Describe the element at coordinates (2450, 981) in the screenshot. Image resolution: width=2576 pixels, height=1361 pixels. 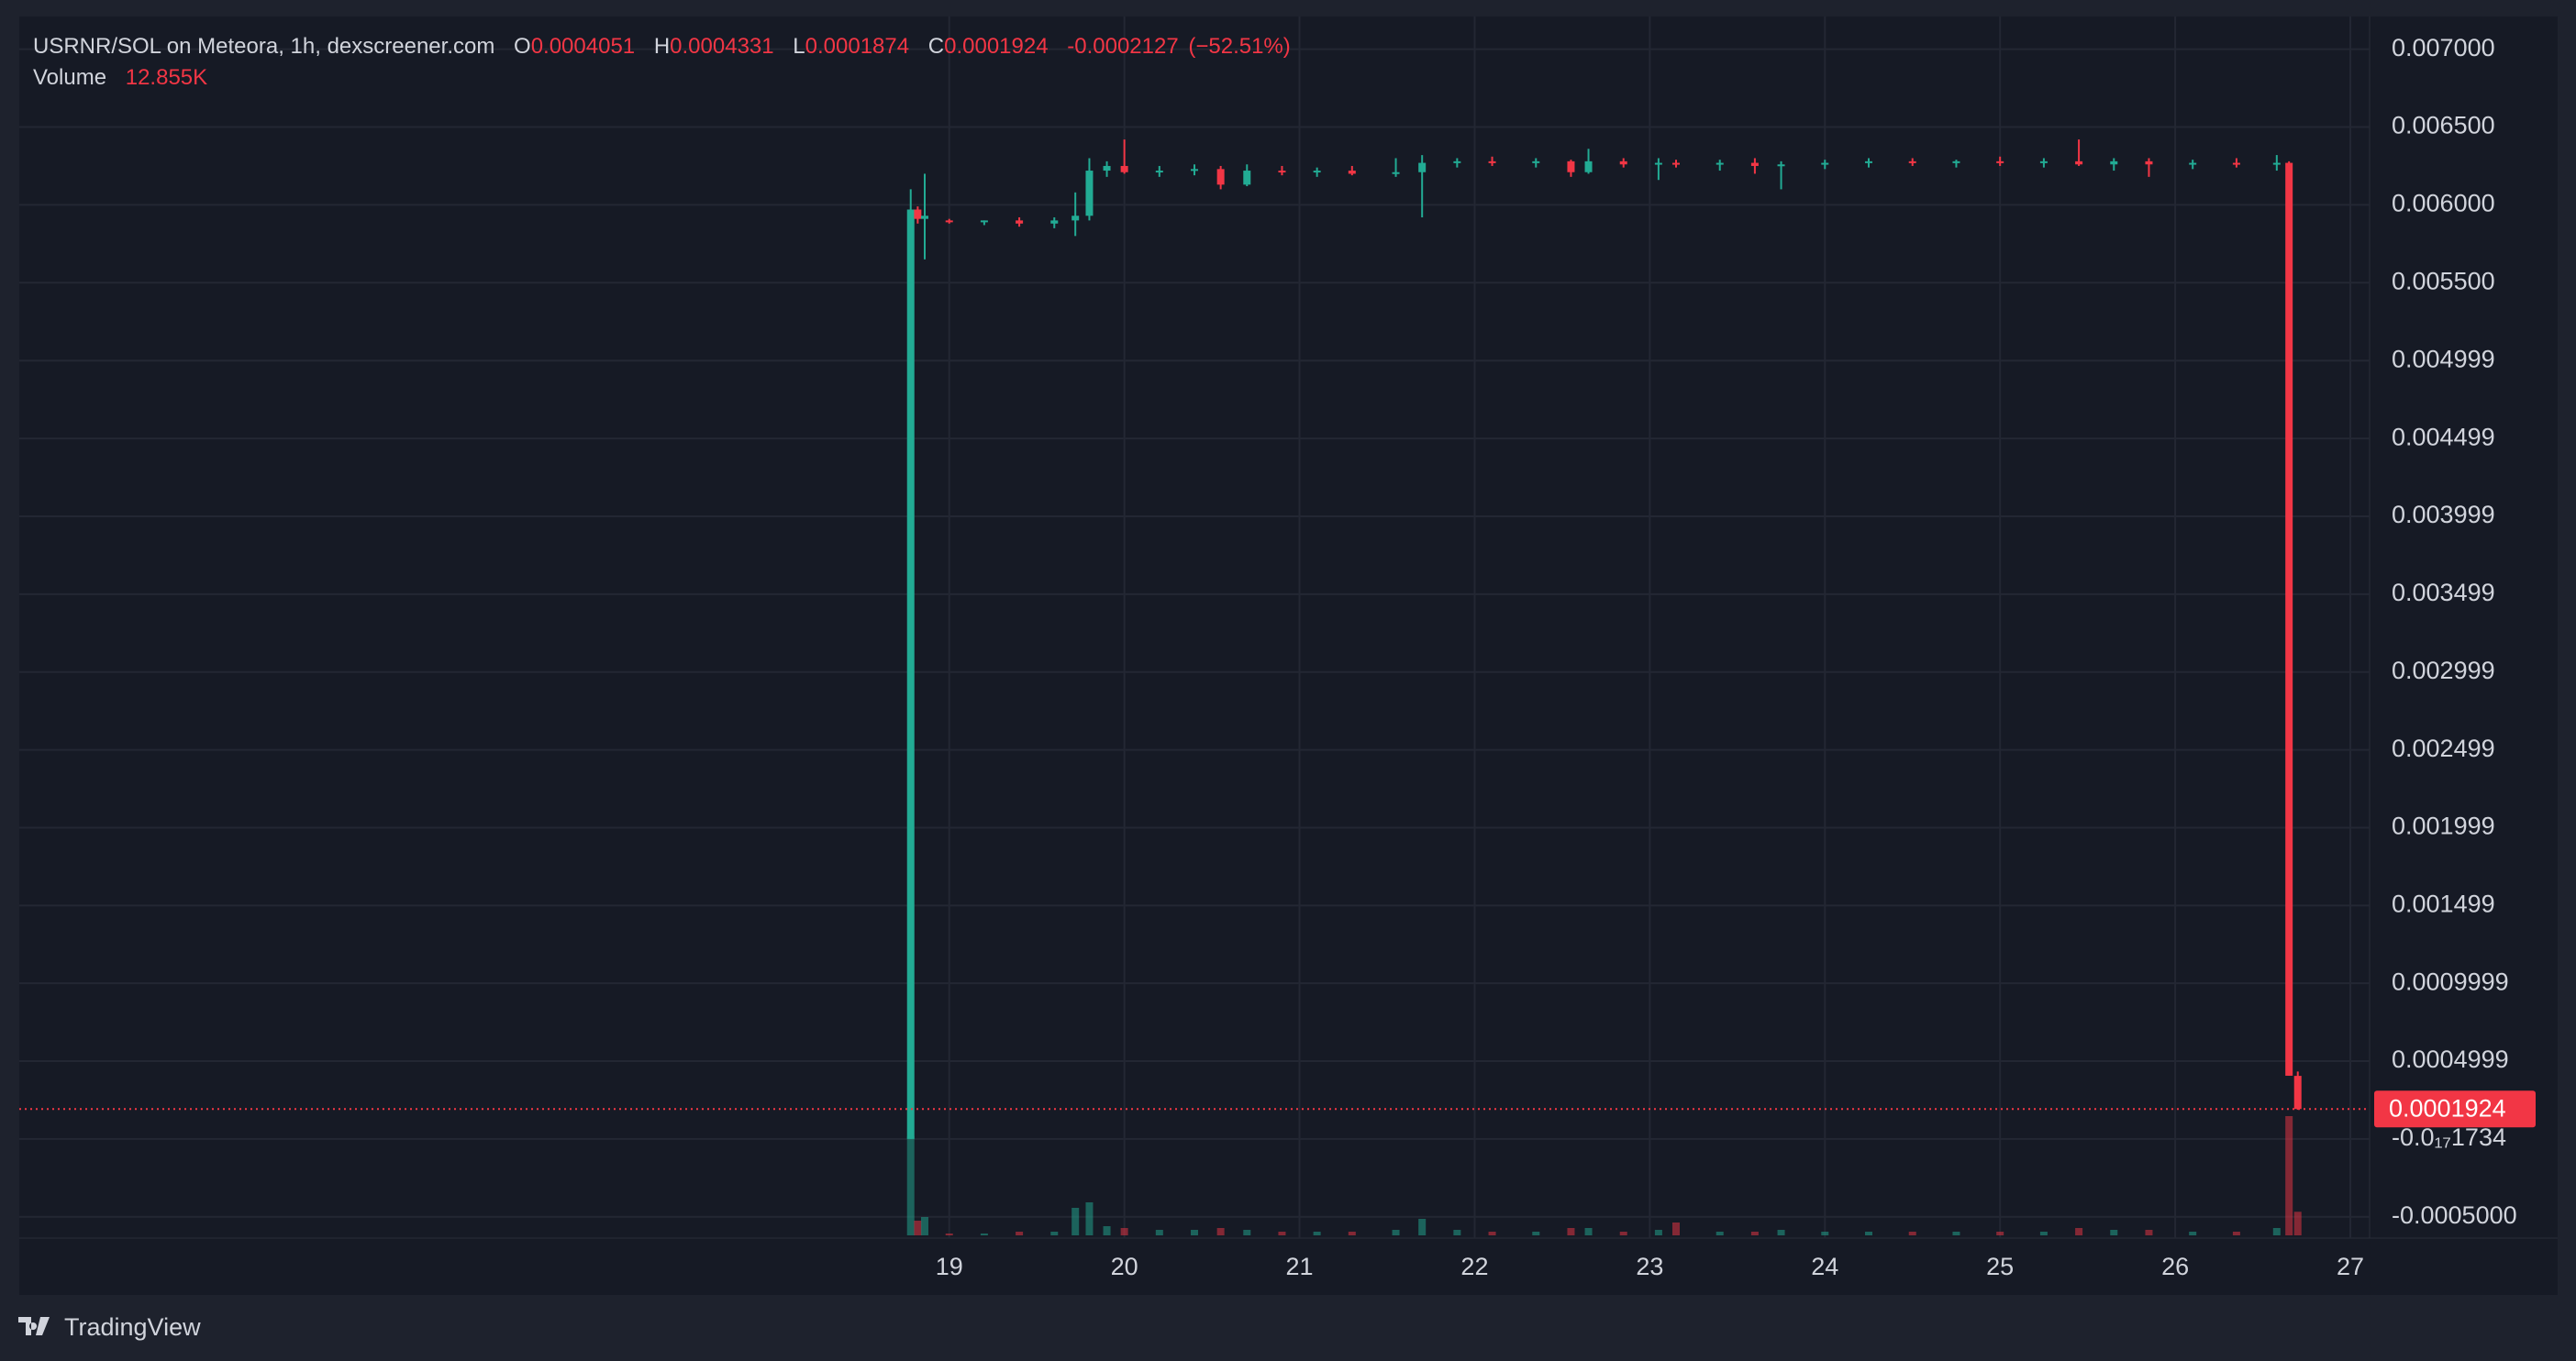
I see `y-tick-label: 0.0009999` at that location.